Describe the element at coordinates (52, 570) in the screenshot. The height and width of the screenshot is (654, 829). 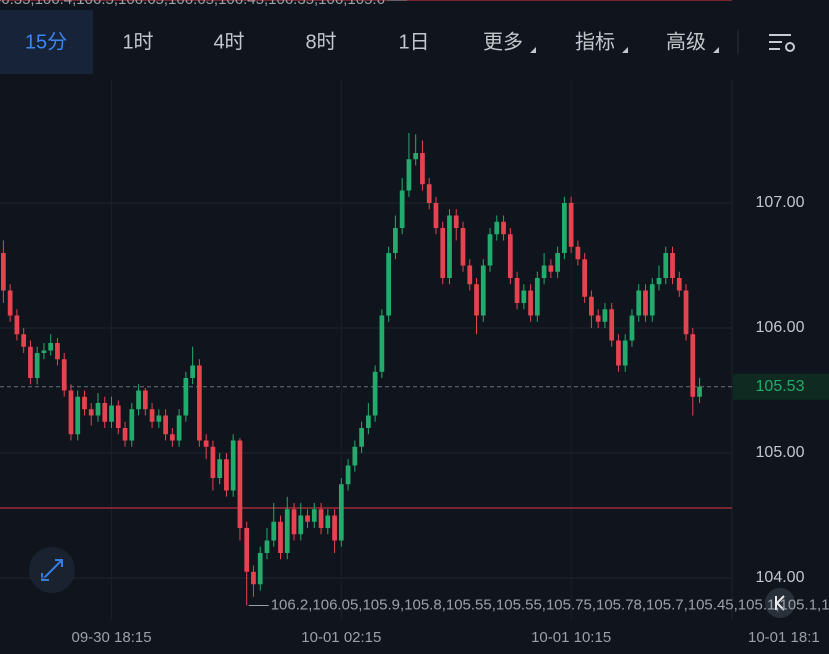
I see `expand-button` at that location.